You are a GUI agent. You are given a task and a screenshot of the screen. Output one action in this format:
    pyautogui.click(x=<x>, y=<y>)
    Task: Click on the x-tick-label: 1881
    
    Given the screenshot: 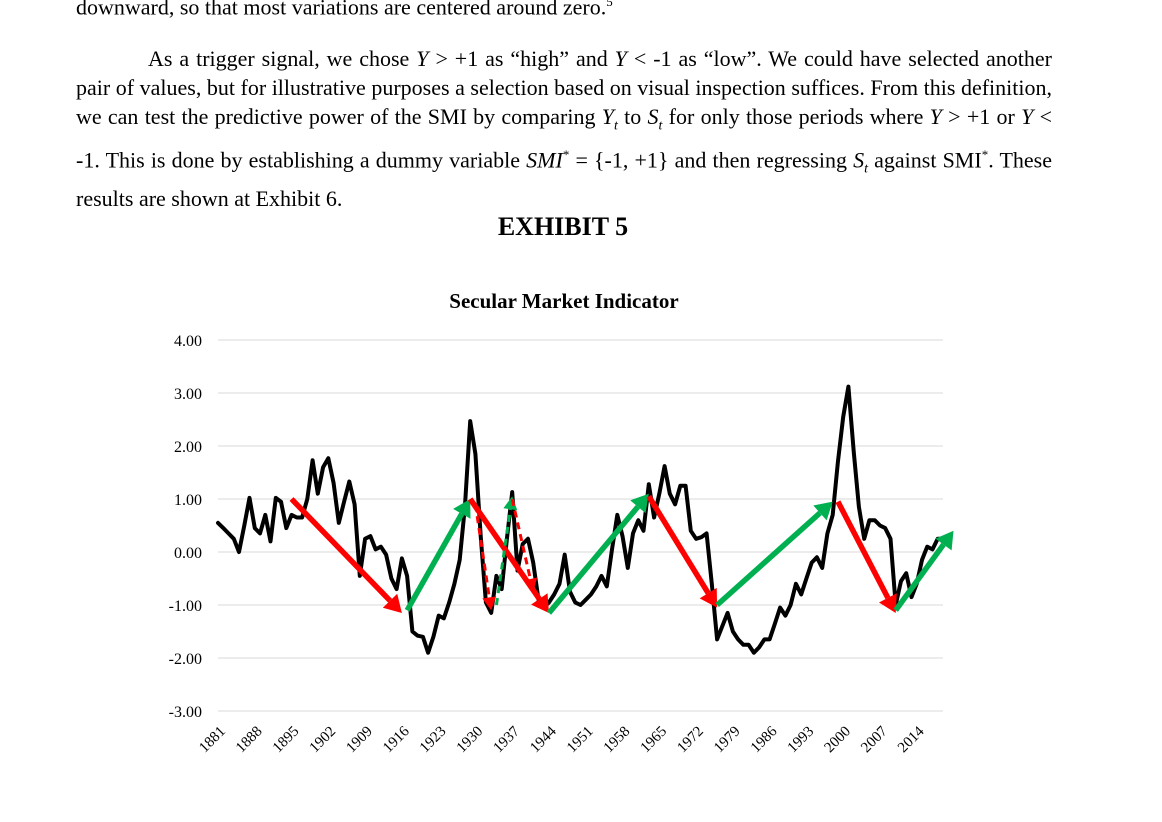 What is the action you would take?
    pyautogui.click(x=212, y=740)
    